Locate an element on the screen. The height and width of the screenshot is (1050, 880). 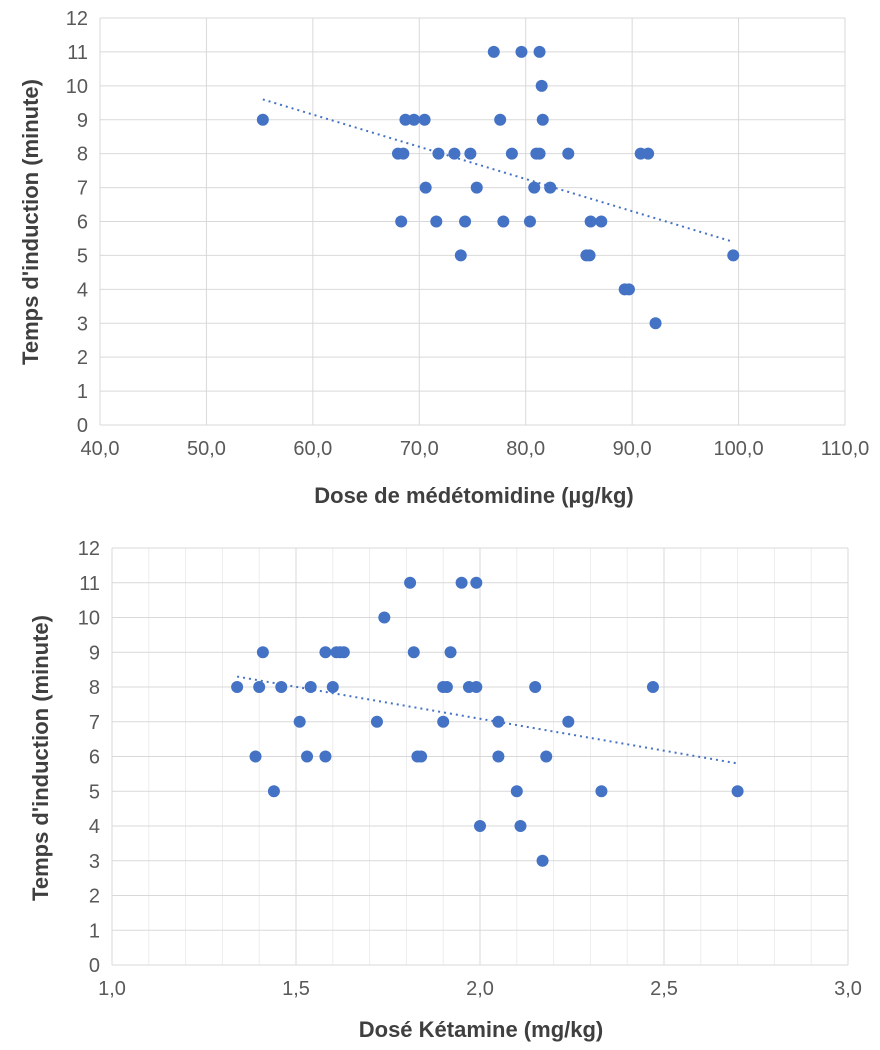
x-tick-label: 3,0 is located at coordinates (848, 989).